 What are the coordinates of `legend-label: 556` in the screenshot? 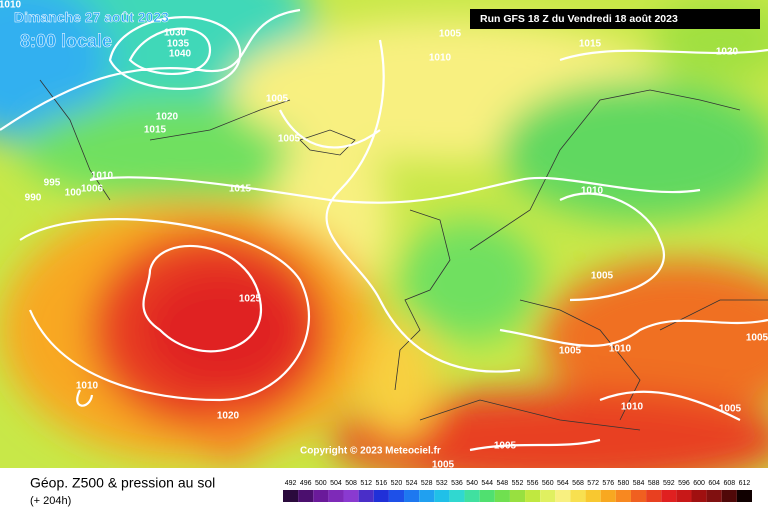 It's located at (533, 483).